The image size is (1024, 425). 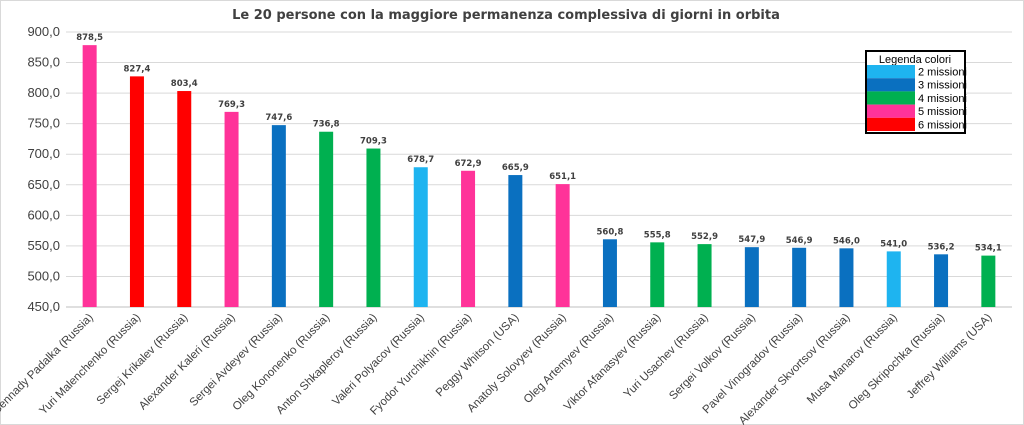 What do you see at coordinates (43, 184) in the screenshot?
I see `y-tick-label: 650,0` at bounding box center [43, 184].